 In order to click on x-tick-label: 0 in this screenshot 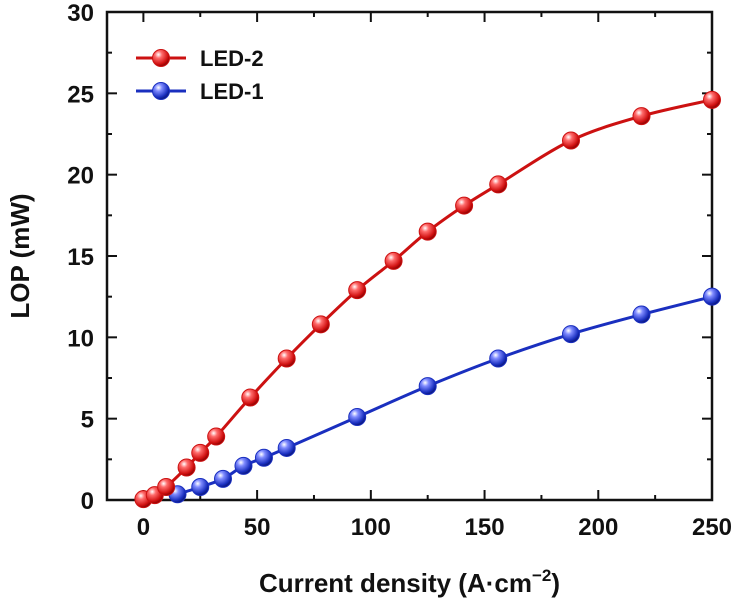, I will do `click(143, 527)`.